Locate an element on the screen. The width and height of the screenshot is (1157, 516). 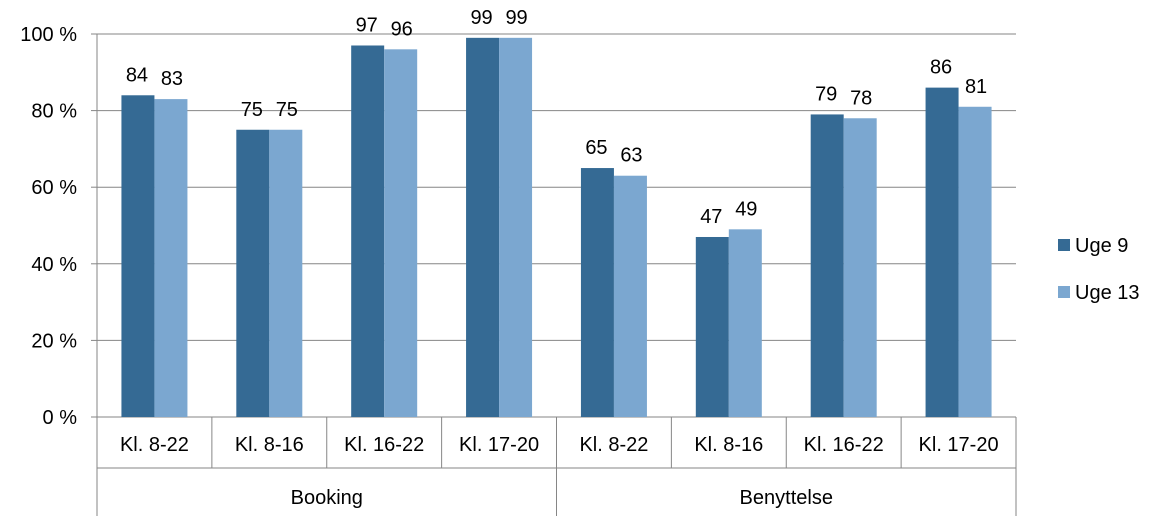
y-tick-label: 0 % is located at coordinates (60, 418).